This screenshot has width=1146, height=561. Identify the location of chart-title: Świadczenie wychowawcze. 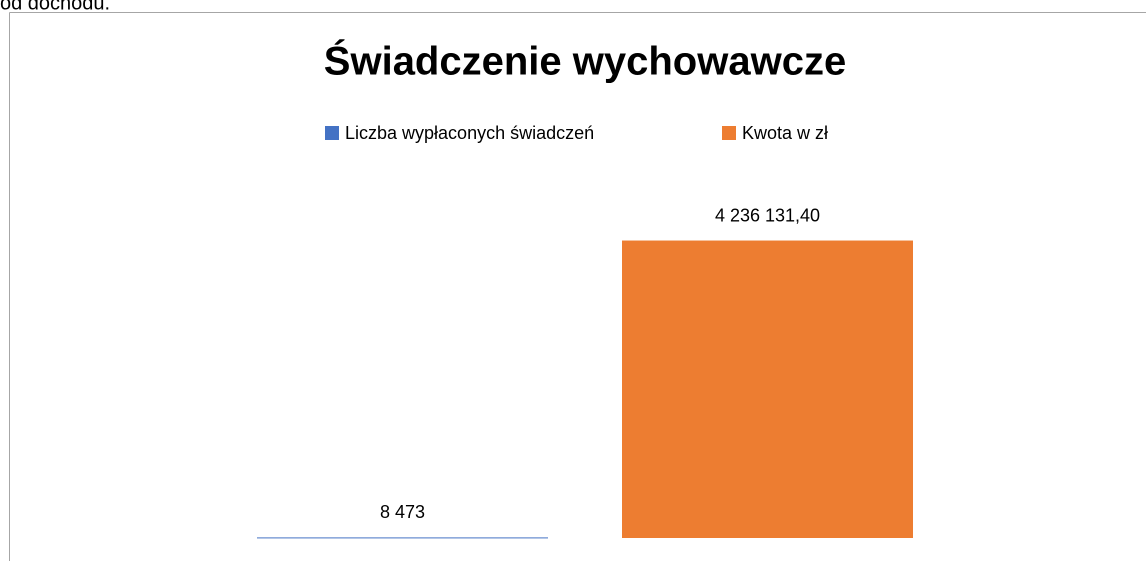
(585, 61).